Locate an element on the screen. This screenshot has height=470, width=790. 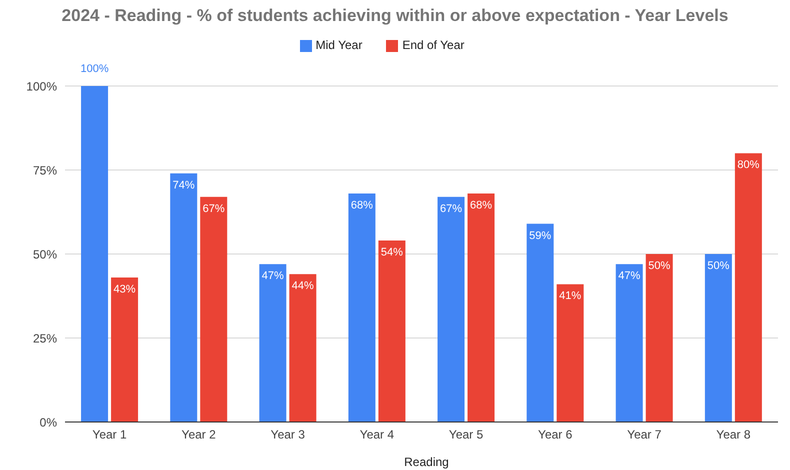
x-axis-title: Reading is located at coordinates (426, 462).